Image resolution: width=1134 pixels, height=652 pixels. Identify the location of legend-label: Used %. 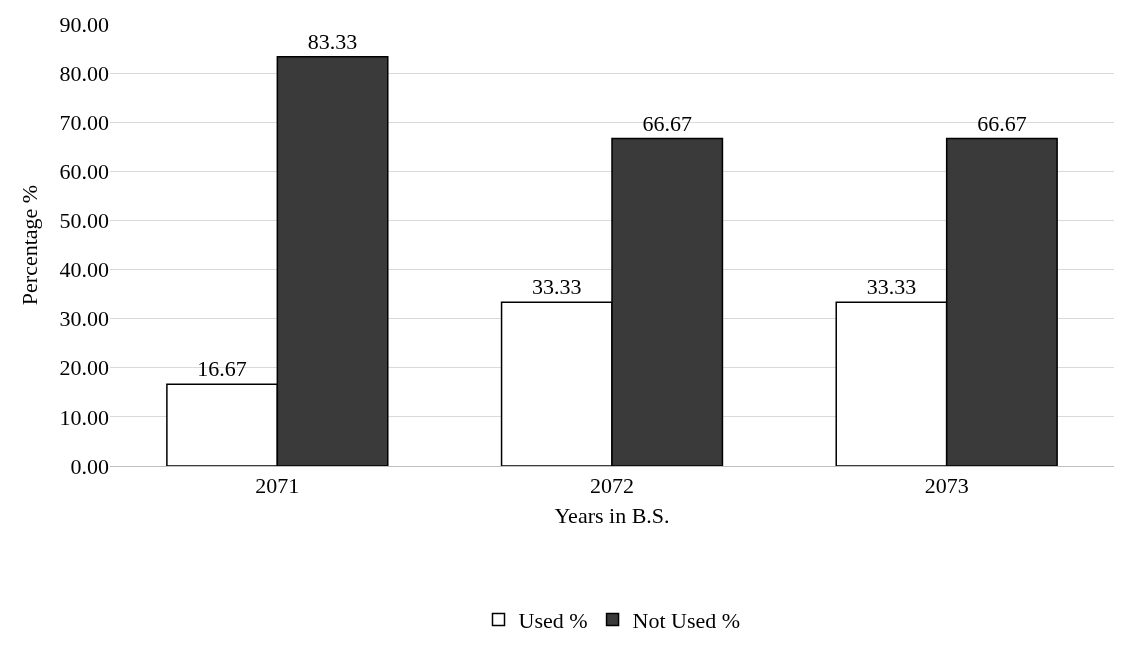
(553, 620).